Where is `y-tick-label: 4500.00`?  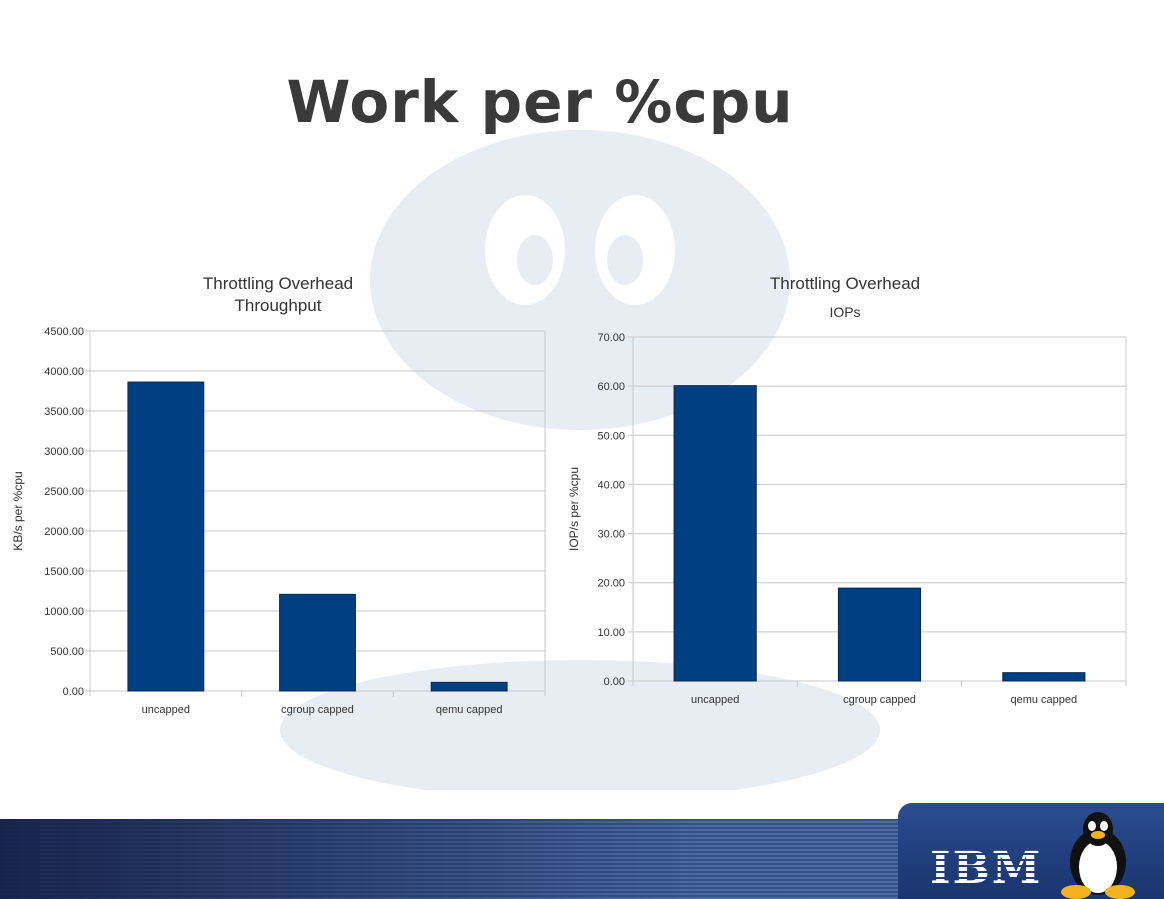 y-tick-label: 4500.00 is located at coordinates (64, 332).